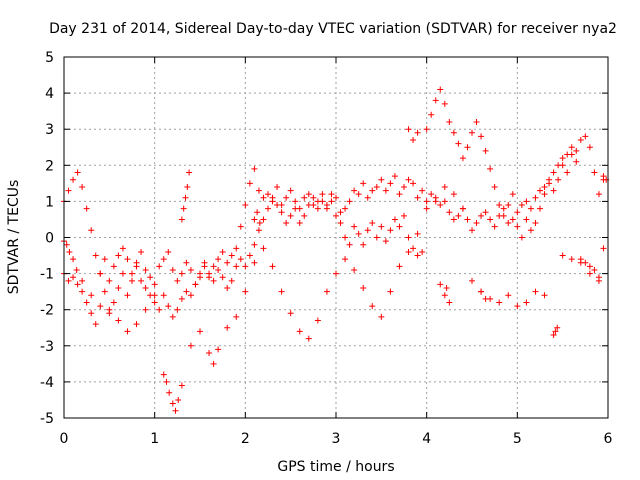 Image resolution: width=640 pixels, height=480 pixels. I want to click on y-tick-label: -1, so click(47, 275).